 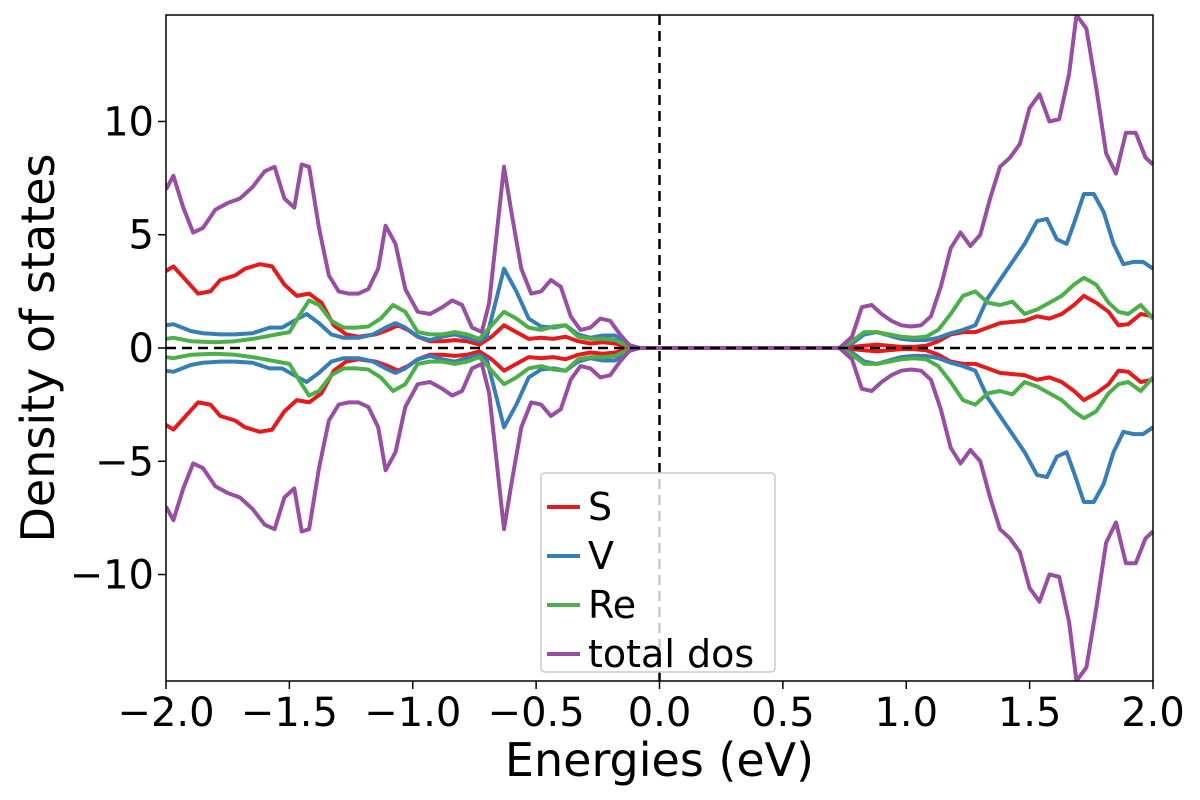 What do you see at coordinates (38, 348) in the screenshot?
I see `y-axis-label: Density of states` at bounding box center [38, 348].